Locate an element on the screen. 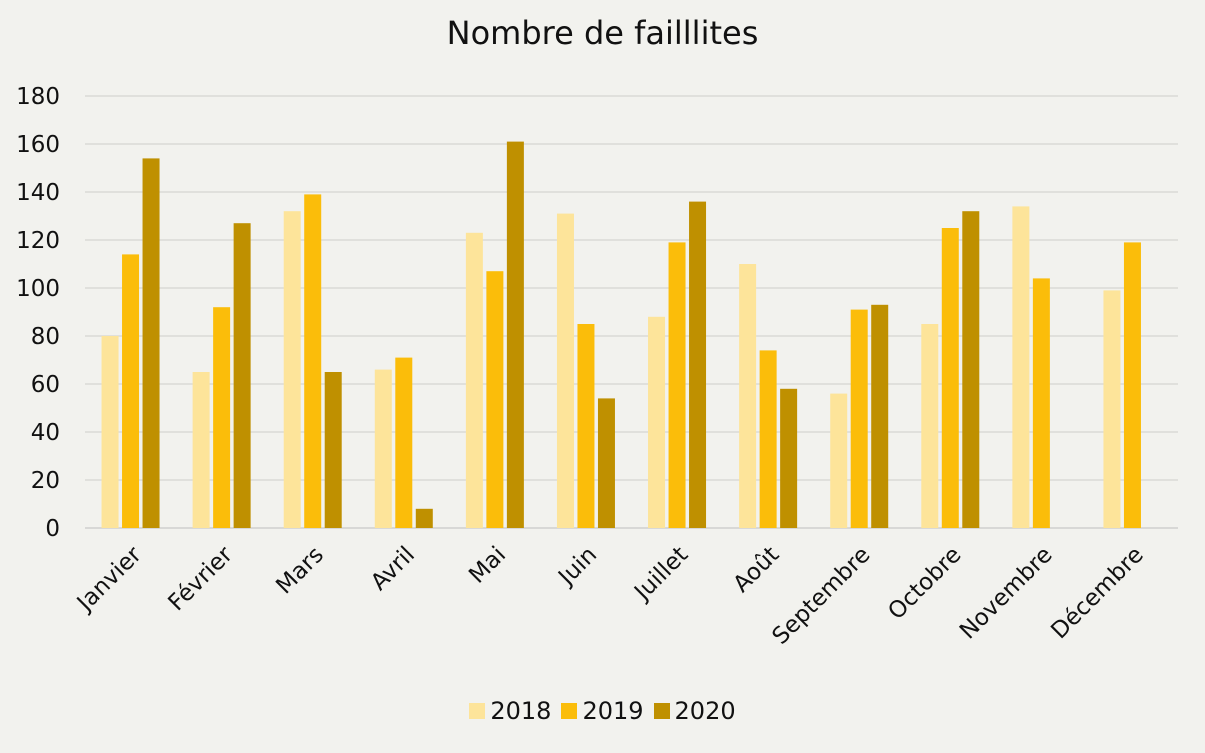 This screenshot has height=753, width=1205. y-tick-label: 40 is located at coordinates (45, 433).